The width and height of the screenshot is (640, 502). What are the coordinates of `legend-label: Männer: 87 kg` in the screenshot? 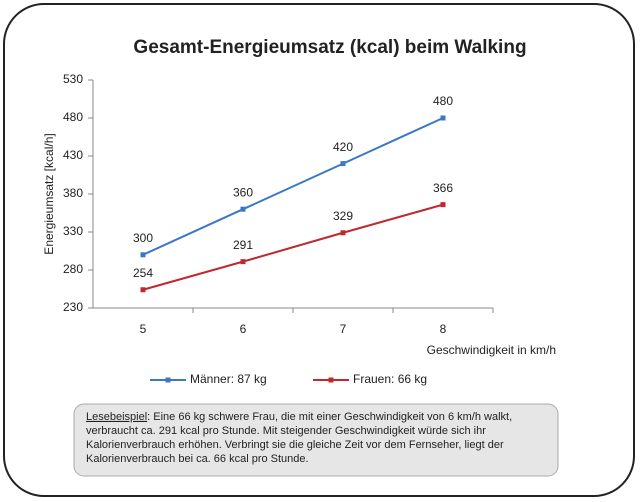 It's located at (228, 379).